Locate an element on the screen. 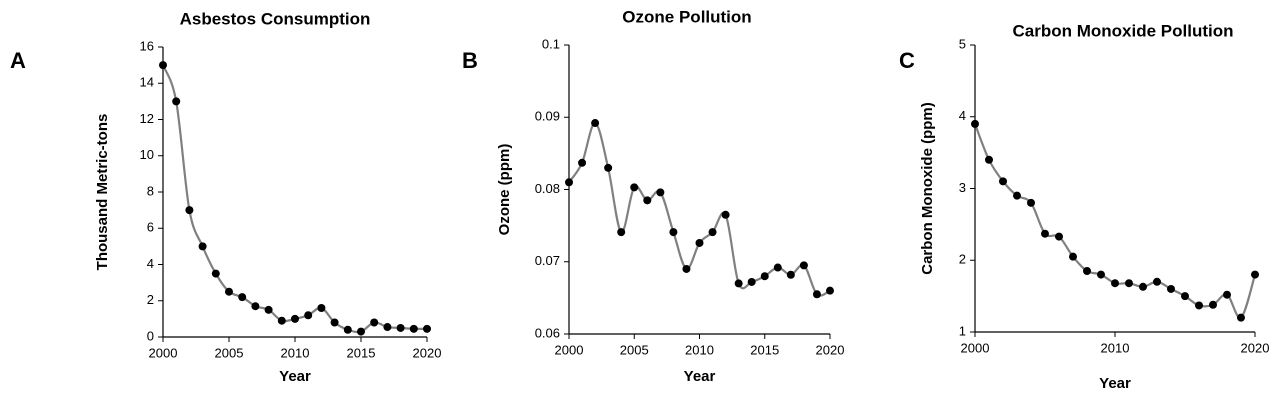 The height and width of the screenshot is (401, 1281). chart-title: Ozone Pollution is located at coordinates (686, 16).